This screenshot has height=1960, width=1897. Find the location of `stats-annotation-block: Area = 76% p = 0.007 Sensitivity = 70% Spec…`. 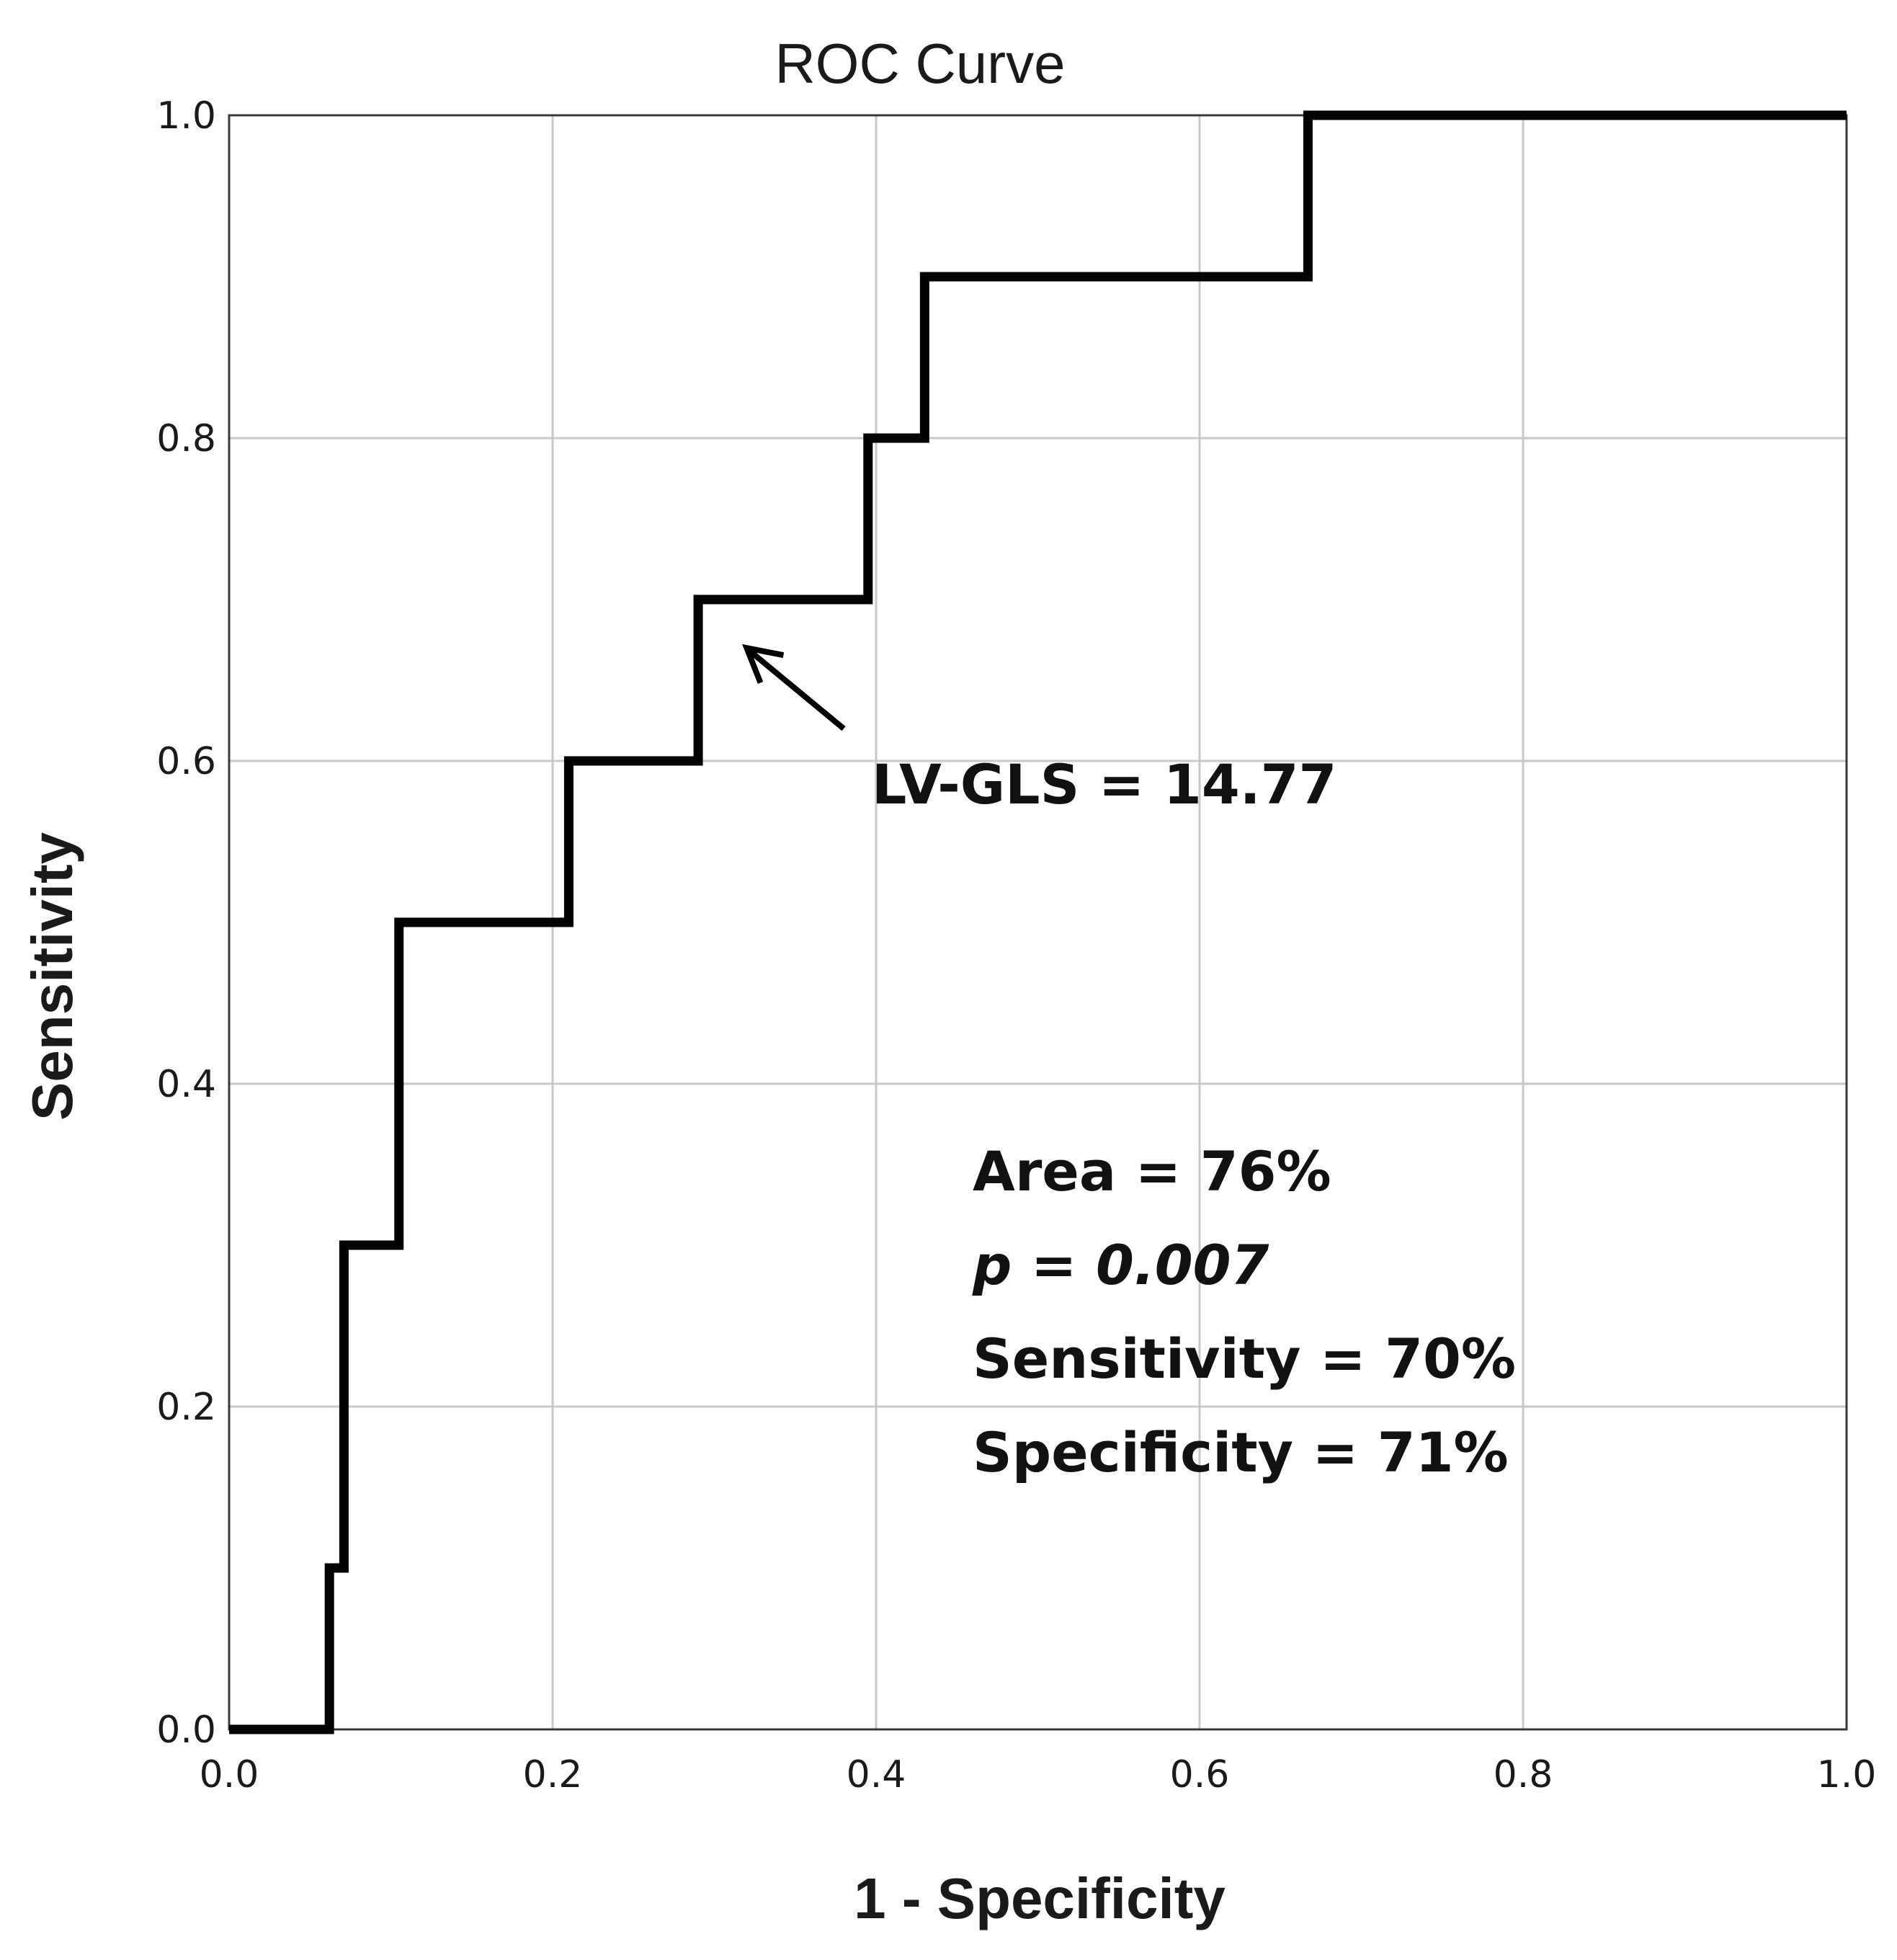

stats-annotation-block: Area = 76% p = 0.007 Sensitivity = 70% Spec… is located at coordinates (1244, 1311).